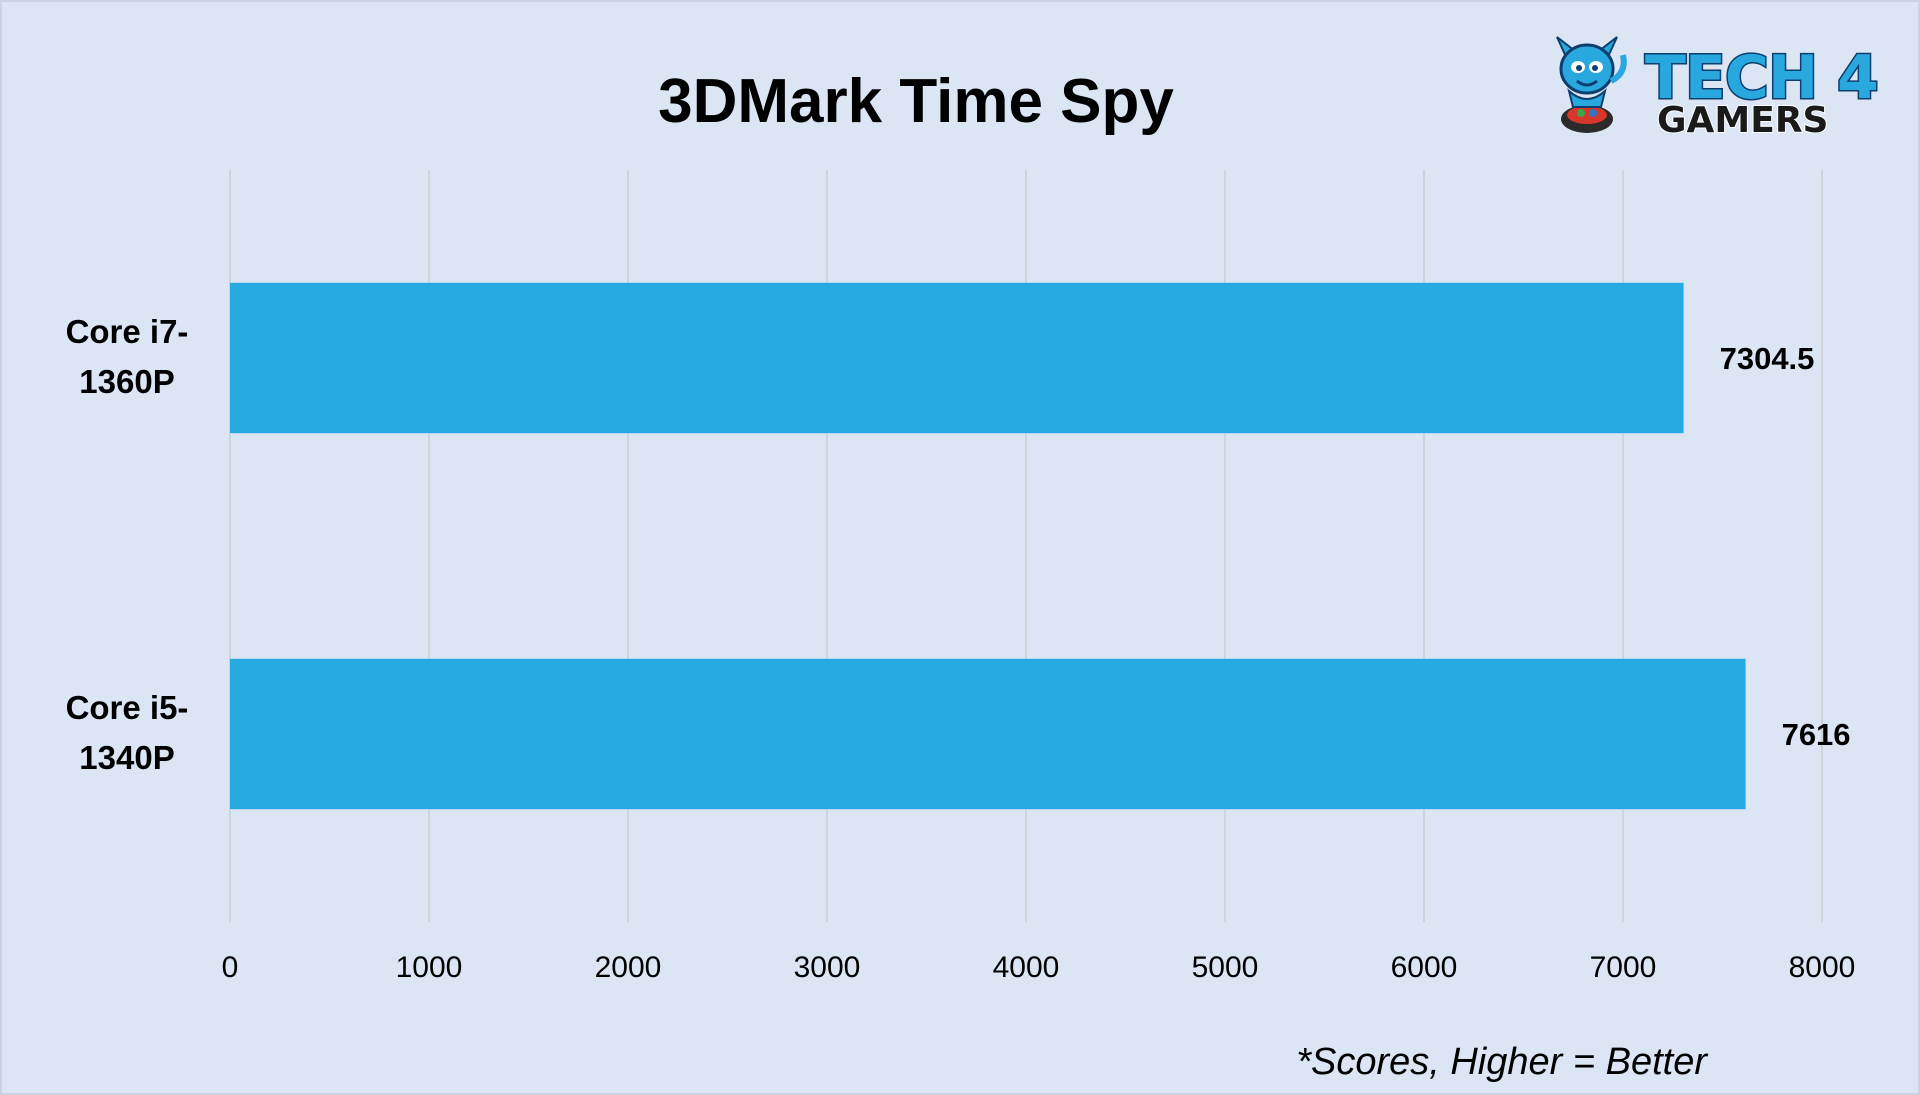 Image resolution: width=1920 pixels, height=1095 pixels. I want to click on category-label: Core i5-1340P, so click(127, 732).